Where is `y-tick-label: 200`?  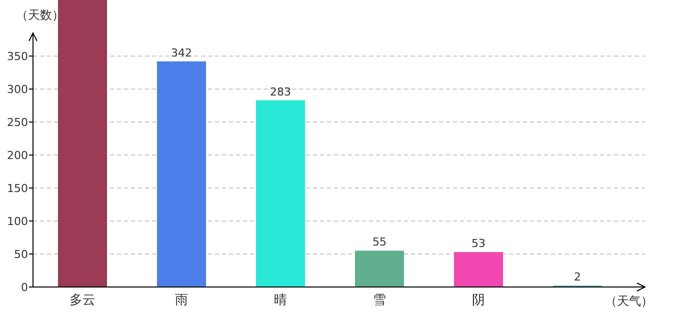
y-tick-label: 200 is located at coordinates (17, 155).